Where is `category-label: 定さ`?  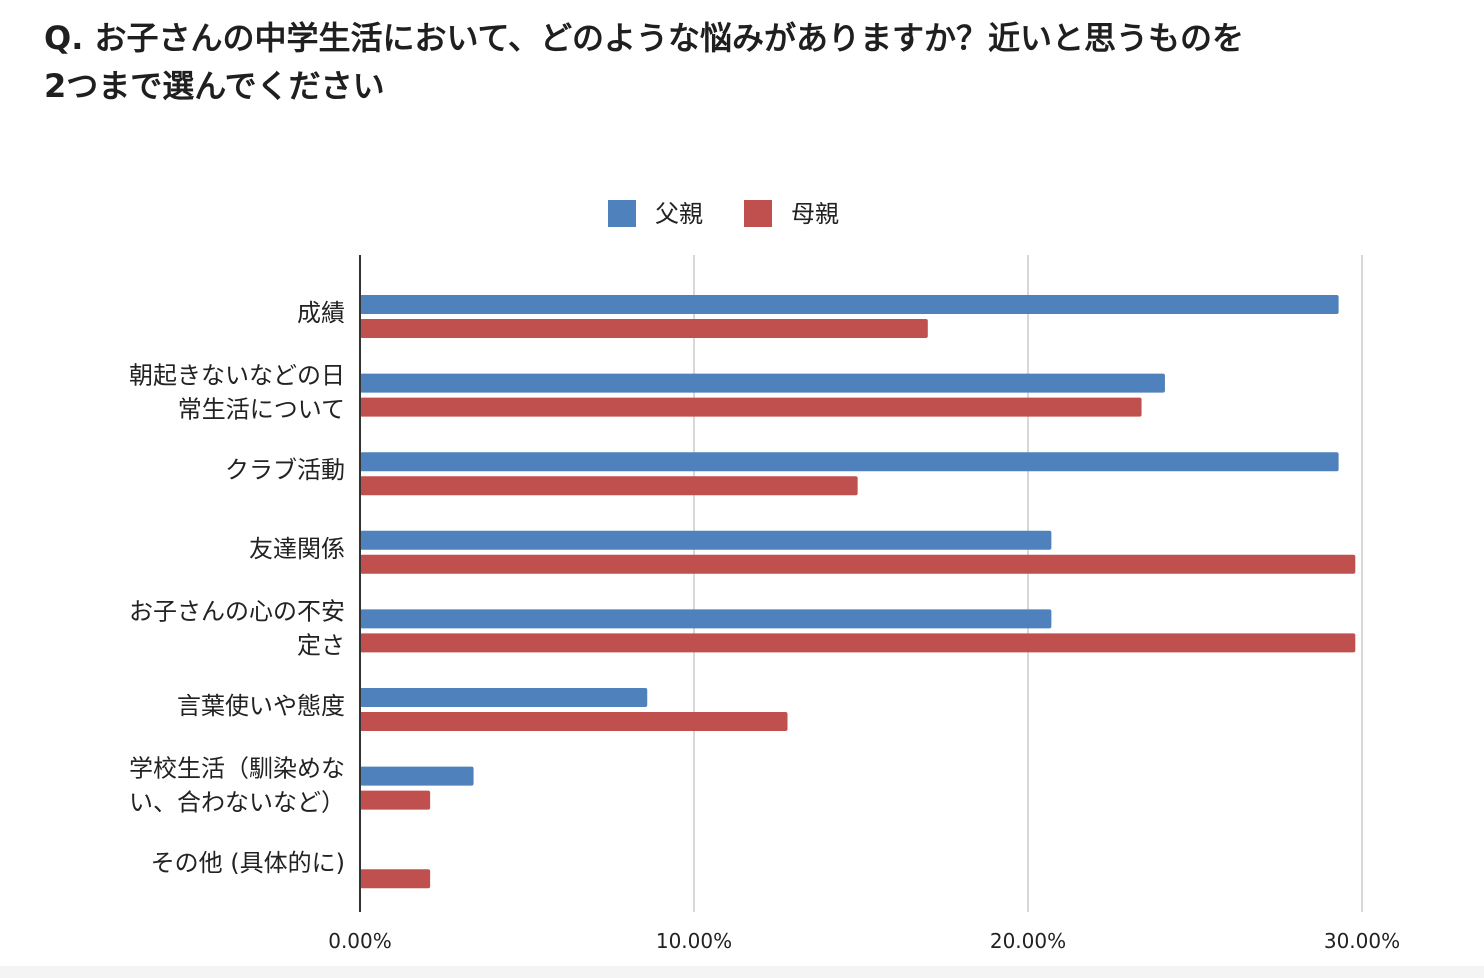 category-label: 定さ is located at coordinates (321, 645).